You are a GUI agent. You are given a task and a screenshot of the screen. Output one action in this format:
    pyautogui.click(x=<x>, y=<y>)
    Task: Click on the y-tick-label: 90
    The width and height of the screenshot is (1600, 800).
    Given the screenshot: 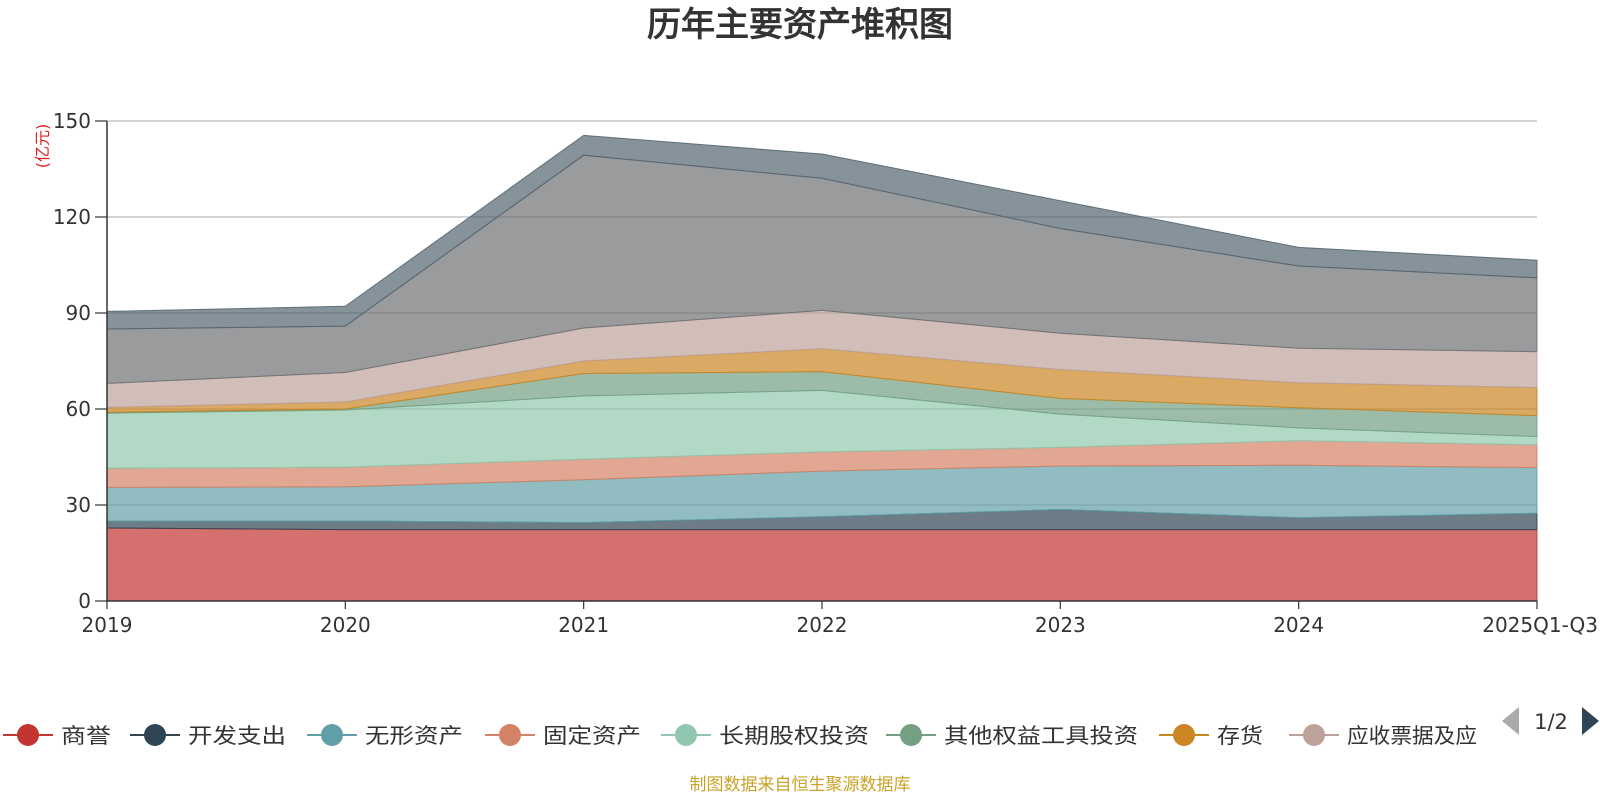 What is the action you would take?
    pyautogui.click(x=78, y=313)
    